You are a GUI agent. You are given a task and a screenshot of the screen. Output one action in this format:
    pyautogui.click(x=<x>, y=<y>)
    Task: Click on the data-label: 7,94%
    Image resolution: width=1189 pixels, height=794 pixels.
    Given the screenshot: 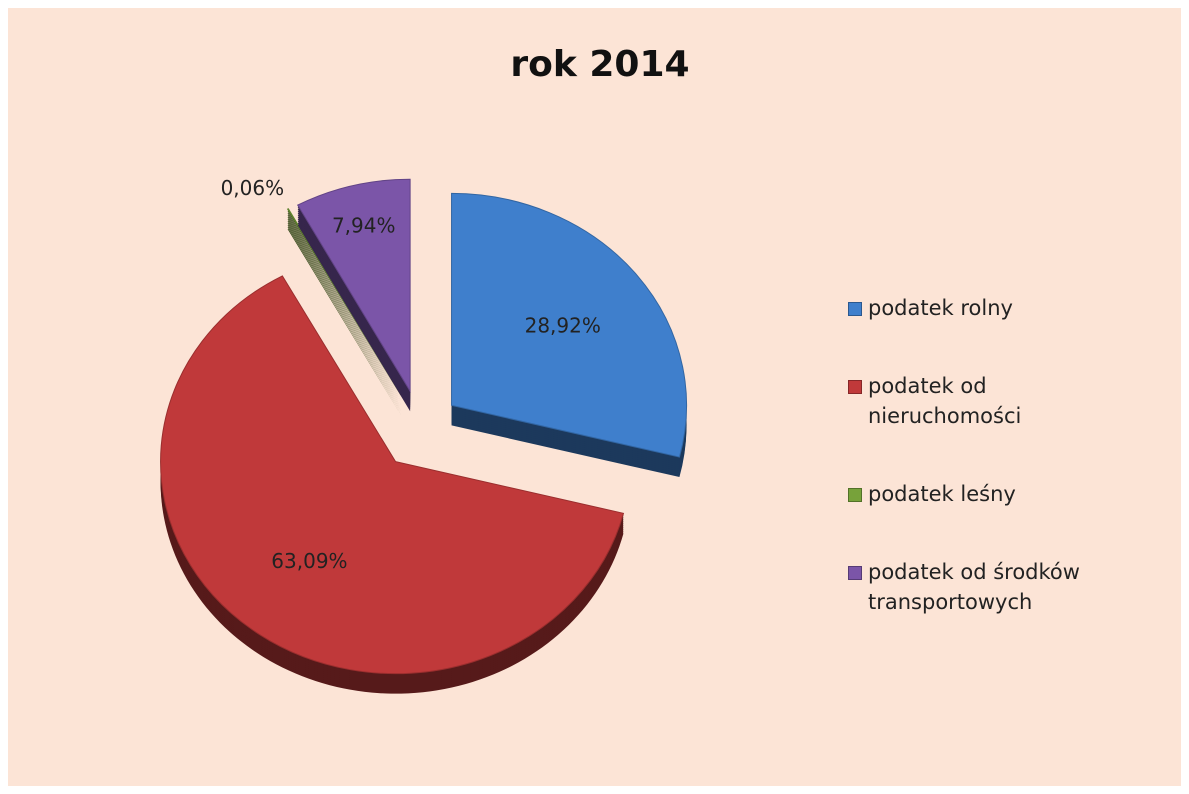 What is the action you would take?
    pyautogui.click(x=364, y=225)
    